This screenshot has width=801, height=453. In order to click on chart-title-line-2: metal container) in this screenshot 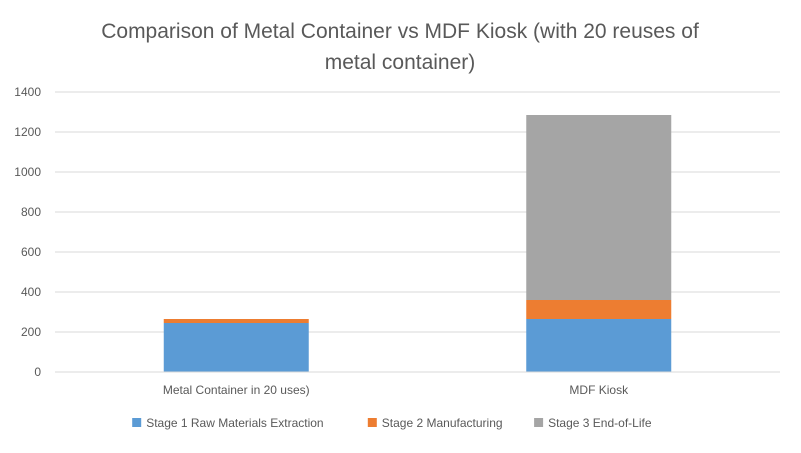, I will do `click(400, 62)`.